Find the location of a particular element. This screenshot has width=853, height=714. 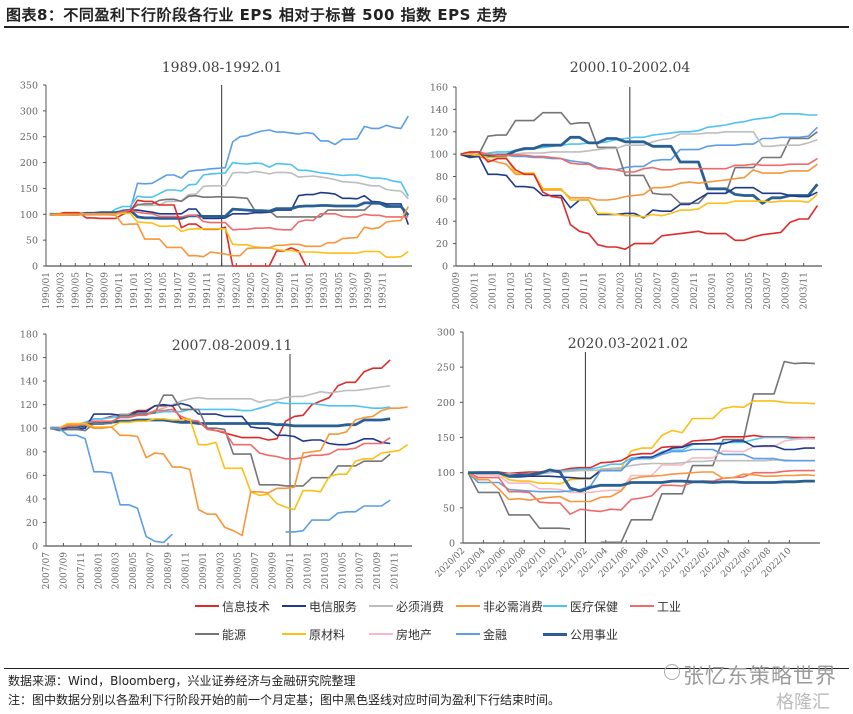

x-tick-label: 1990/03 is located at coordinates (62, 291).